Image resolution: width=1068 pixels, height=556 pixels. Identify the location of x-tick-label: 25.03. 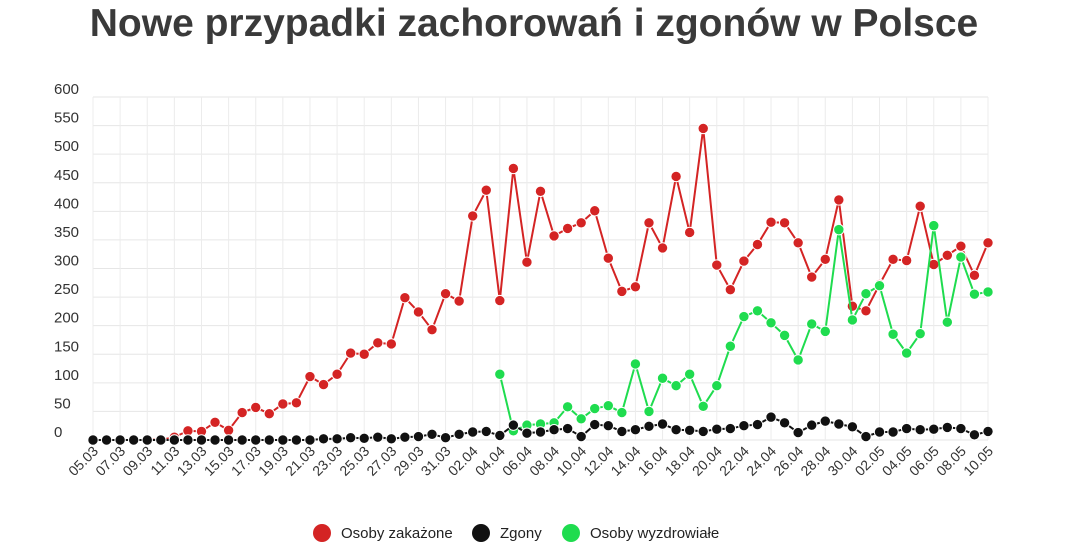
(354, 461).